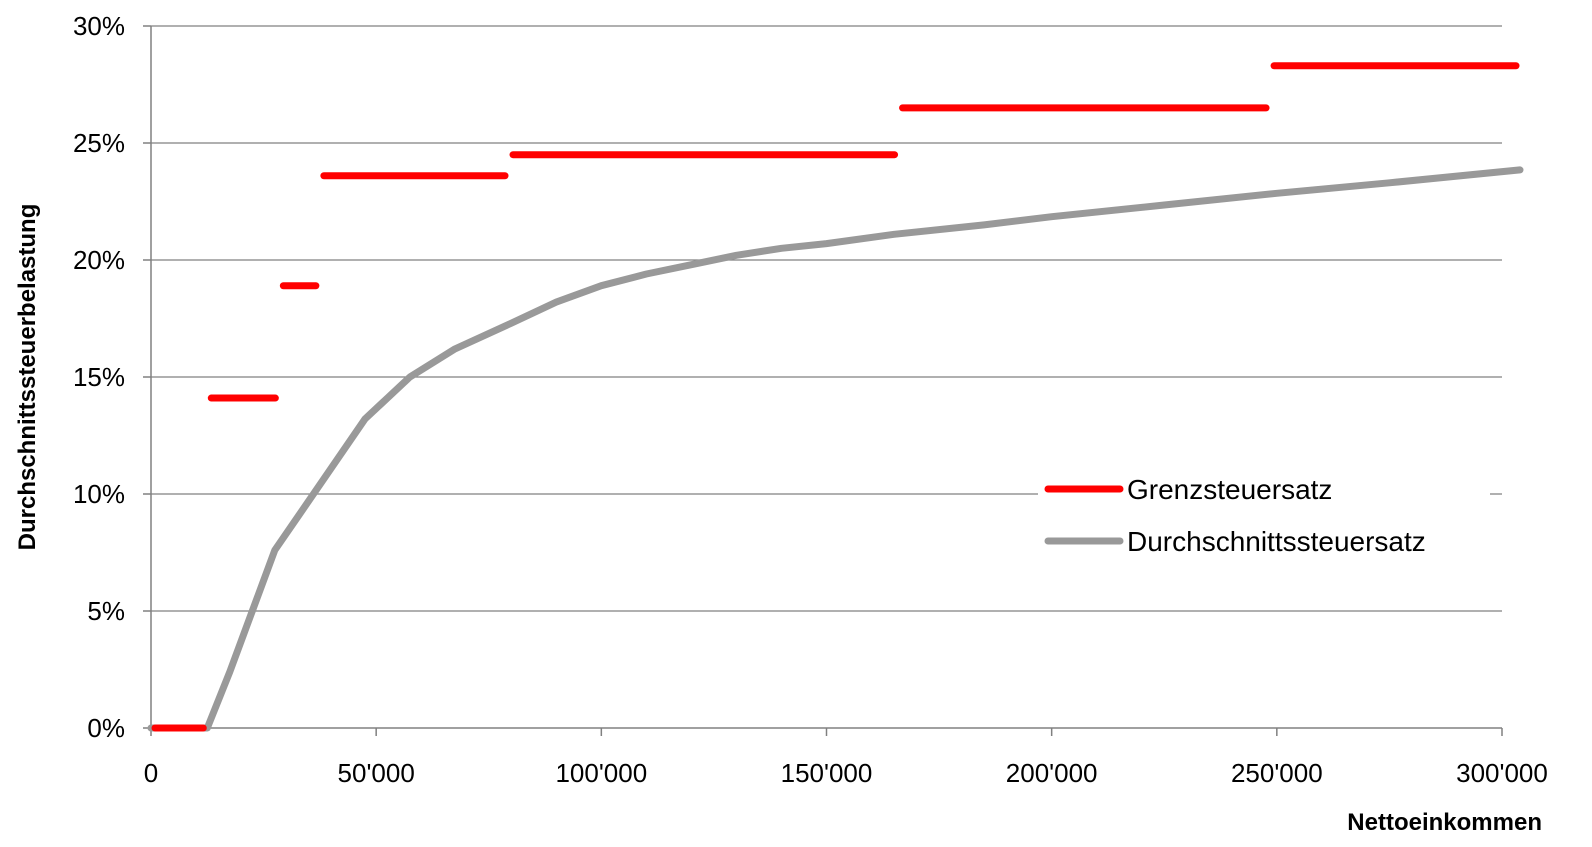  I want to click on legend-label-grenzsteuersatz: Grenzsteuersatz, so click(1229, 489).